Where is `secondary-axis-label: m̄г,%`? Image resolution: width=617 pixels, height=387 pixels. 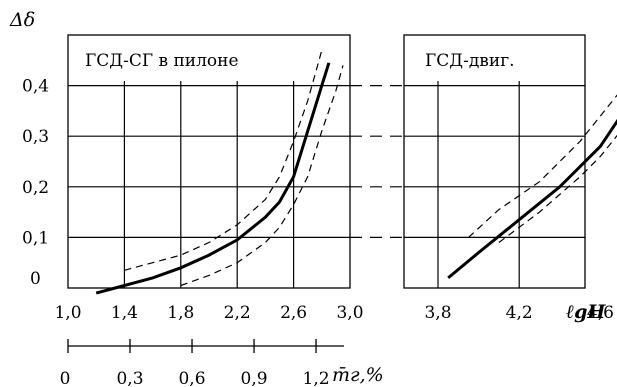 secondary-axis-label: m̄г,% is located at coordinates (358, 375).